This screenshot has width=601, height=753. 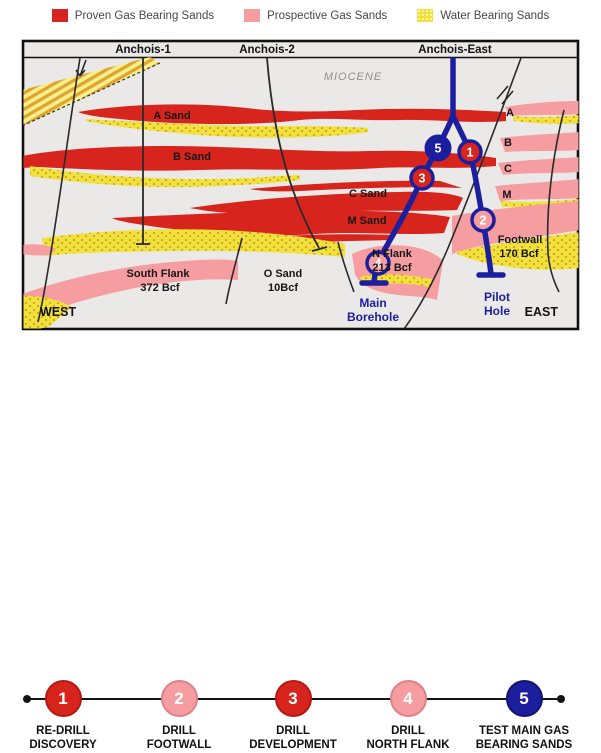 I want to click on hatched-band, so click(x=92, y=91).